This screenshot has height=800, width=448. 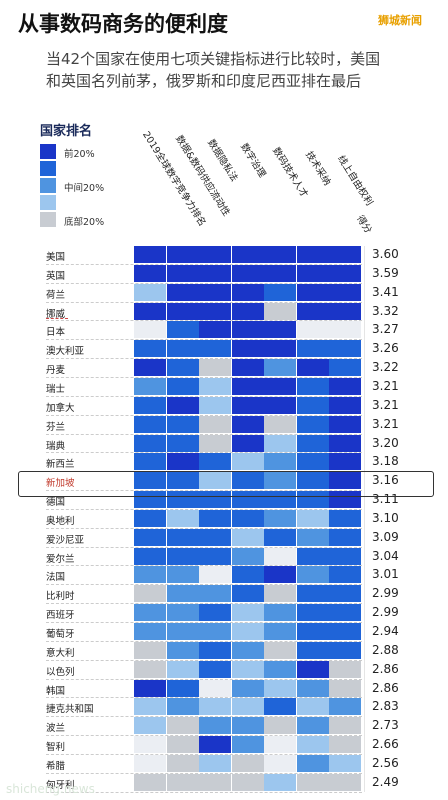 I want to click on row-label: 以色列, so click(x=60, y=672).